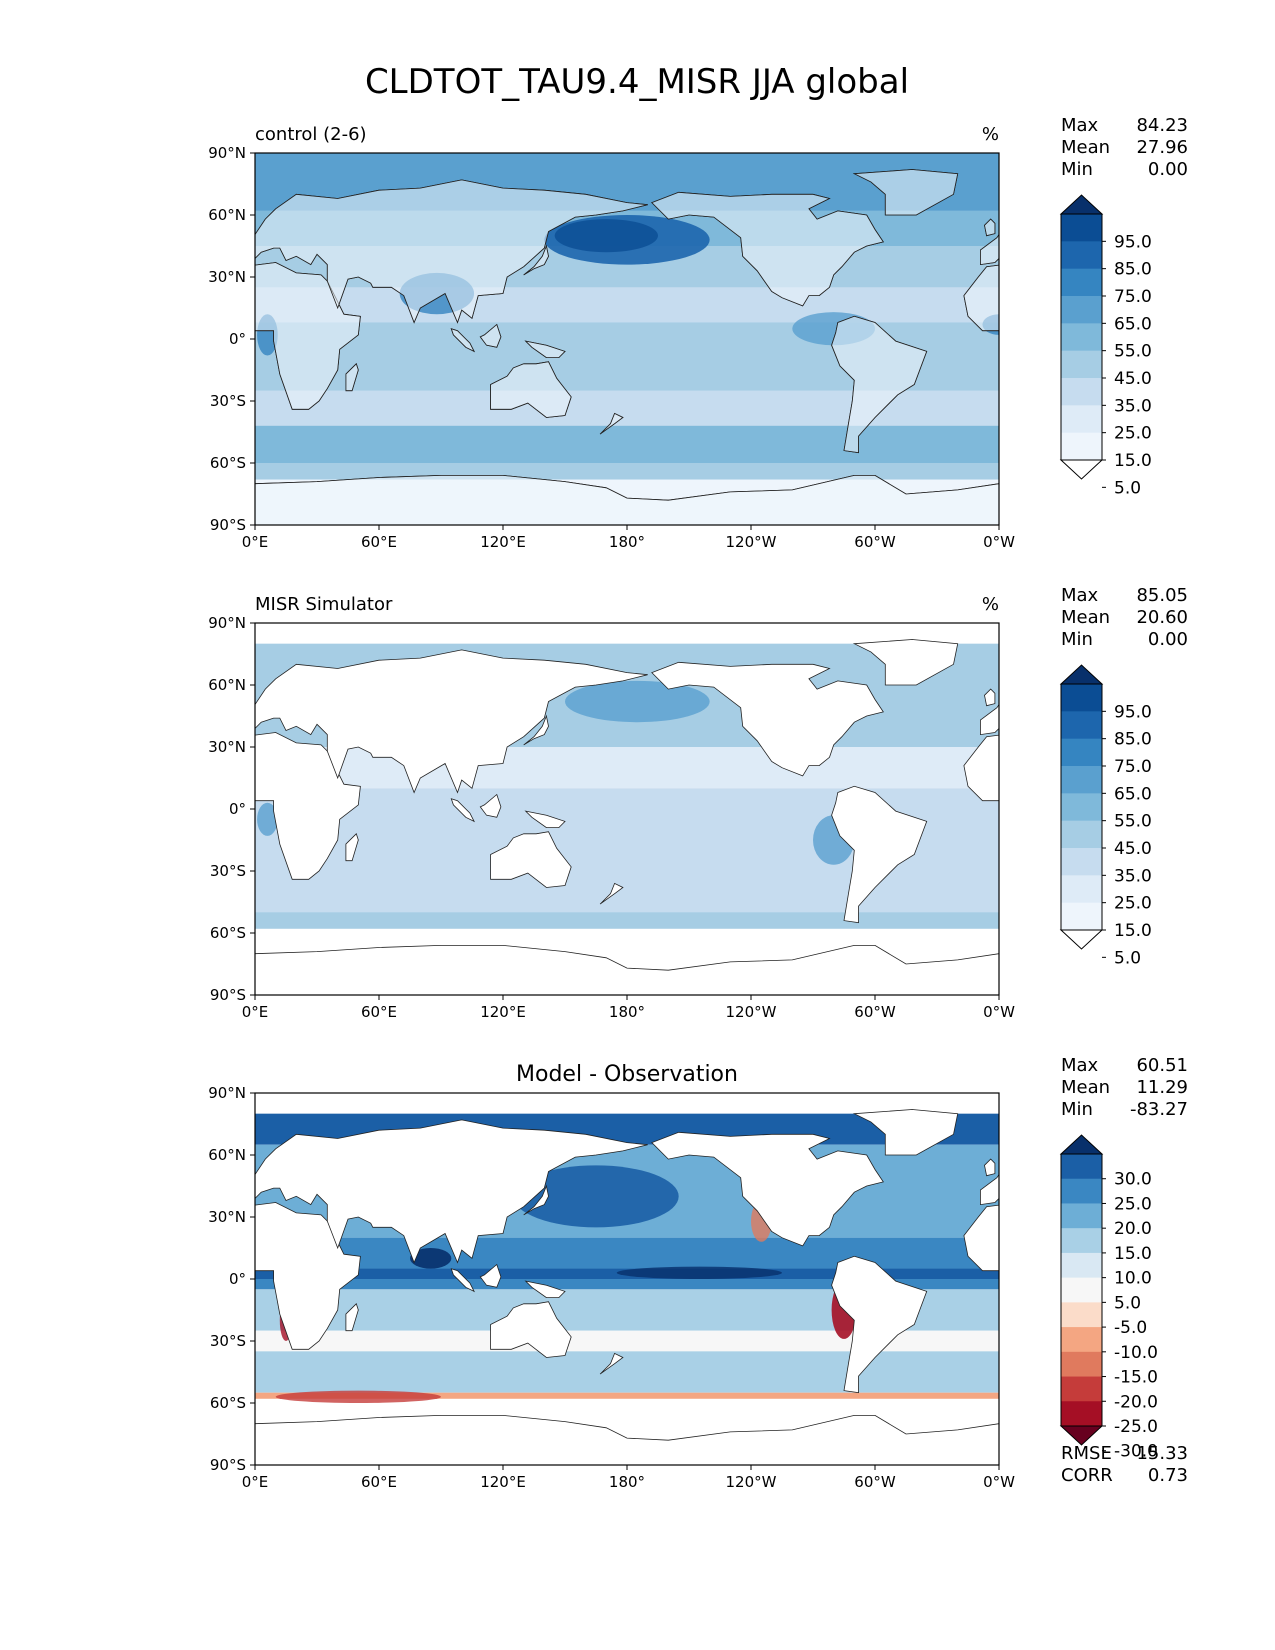 The image size is (1275, 1650). Describe the element at coordinates (1136, 1353) in the screenshot. I see `colorbar-label: -10.0` at that location.